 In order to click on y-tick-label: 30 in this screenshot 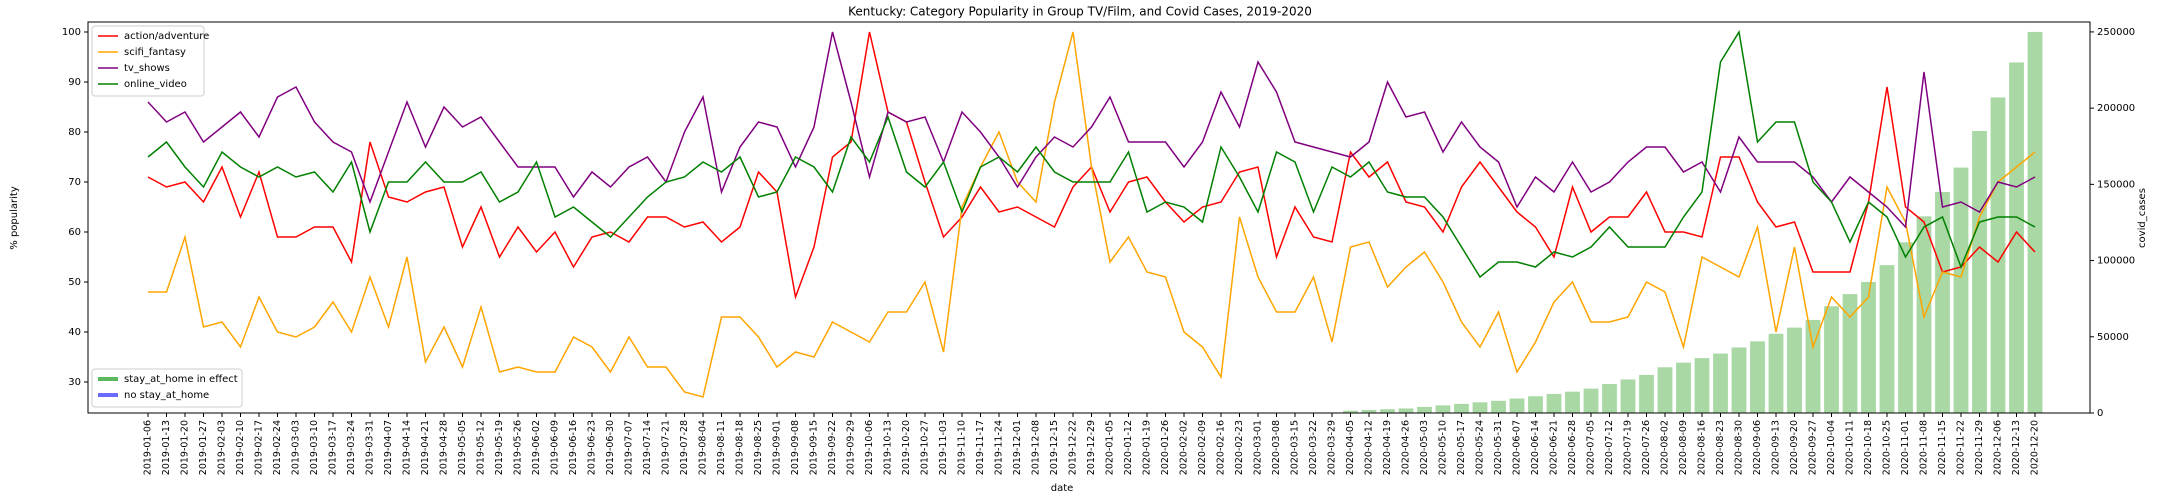, I will do `click(74, 382)`.